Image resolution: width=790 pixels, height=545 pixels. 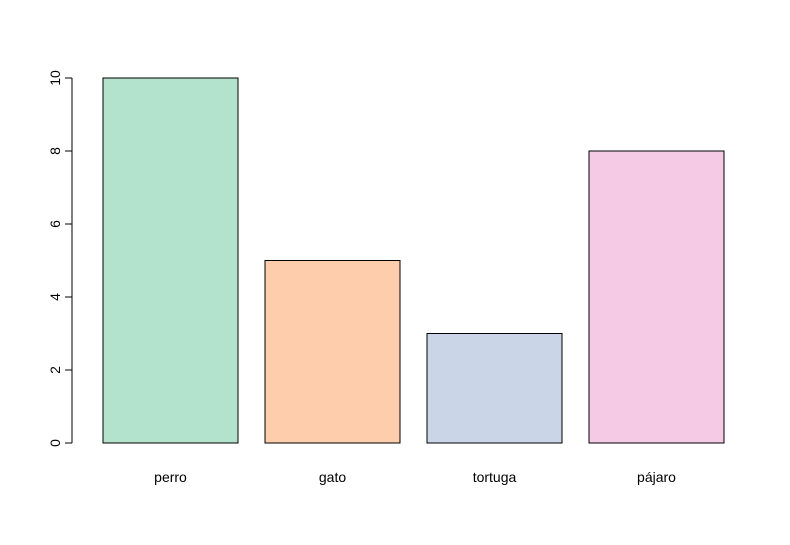 What do you see at coordinates (55, 297) in the screenshot?
I see `y-tick-label: 4` at bounding box center [55, 297].